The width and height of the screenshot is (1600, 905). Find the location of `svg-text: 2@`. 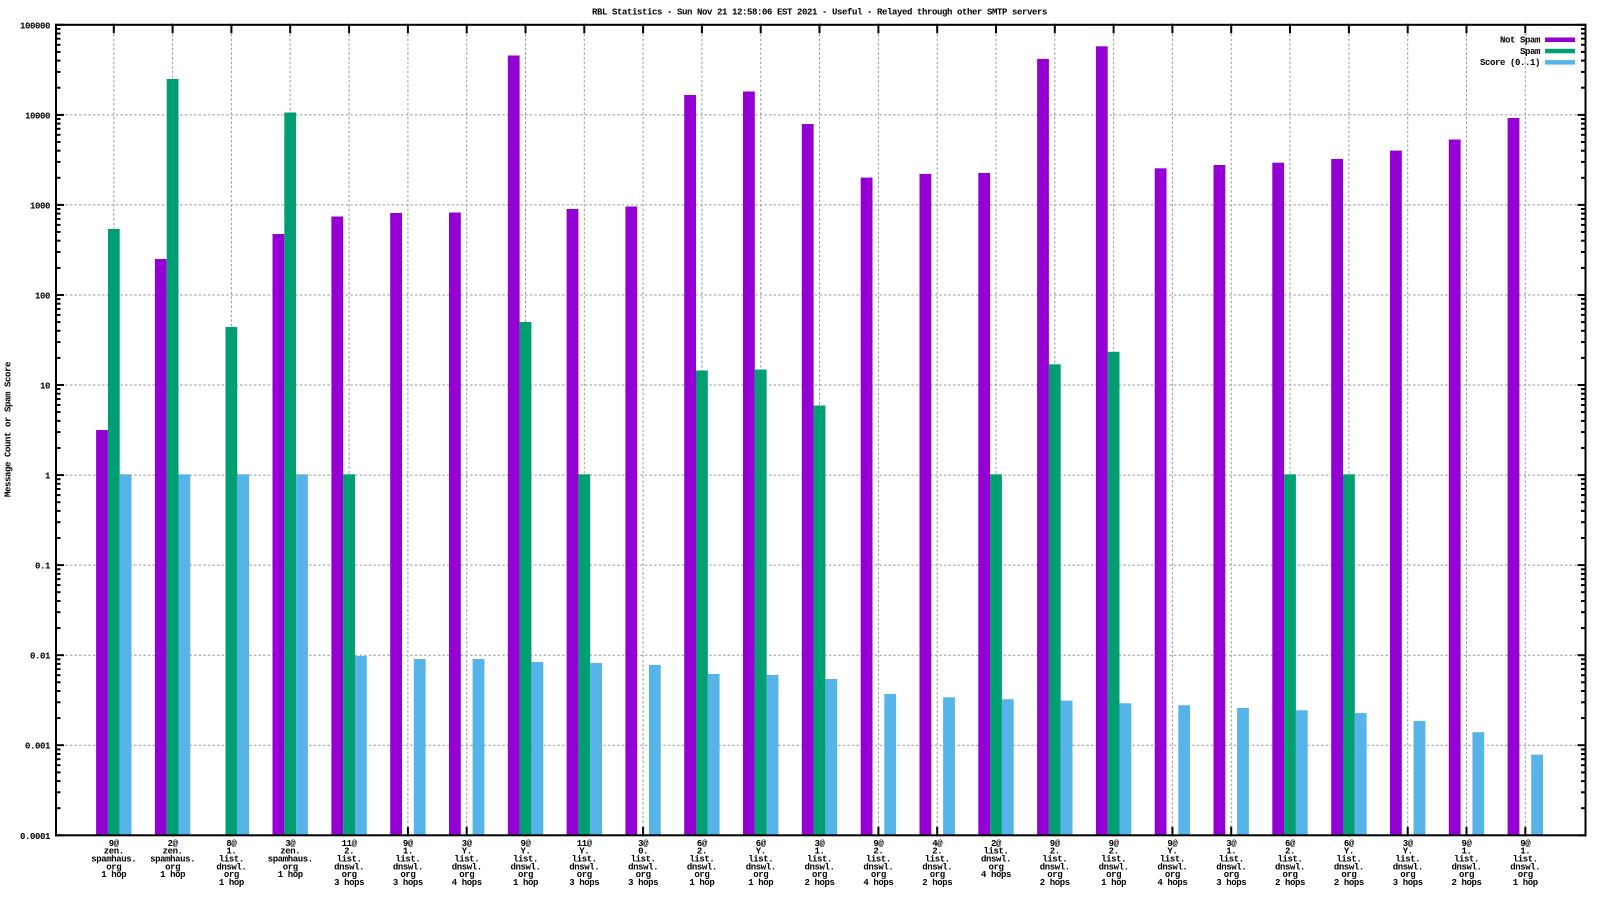

svg-text: 2@ is located at coordinates (173, 844).